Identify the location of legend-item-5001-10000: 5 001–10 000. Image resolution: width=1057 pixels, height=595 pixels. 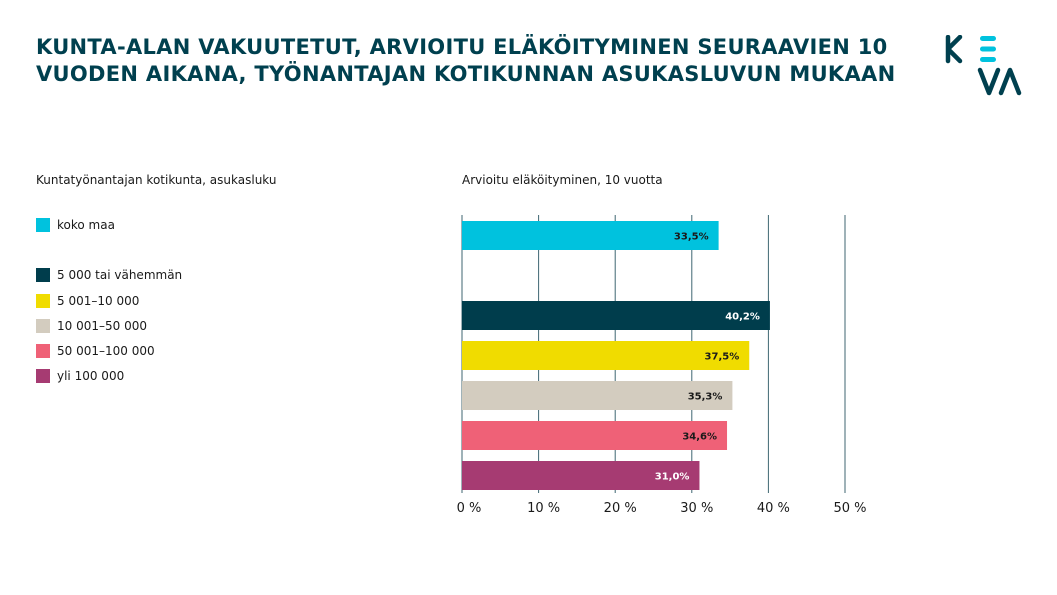
(87, 301).